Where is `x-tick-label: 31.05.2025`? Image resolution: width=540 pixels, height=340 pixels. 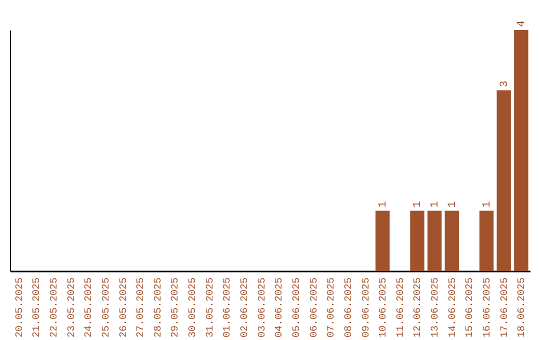
x-tick-label: 31.05.2025 is located at coordinates (210, 308).